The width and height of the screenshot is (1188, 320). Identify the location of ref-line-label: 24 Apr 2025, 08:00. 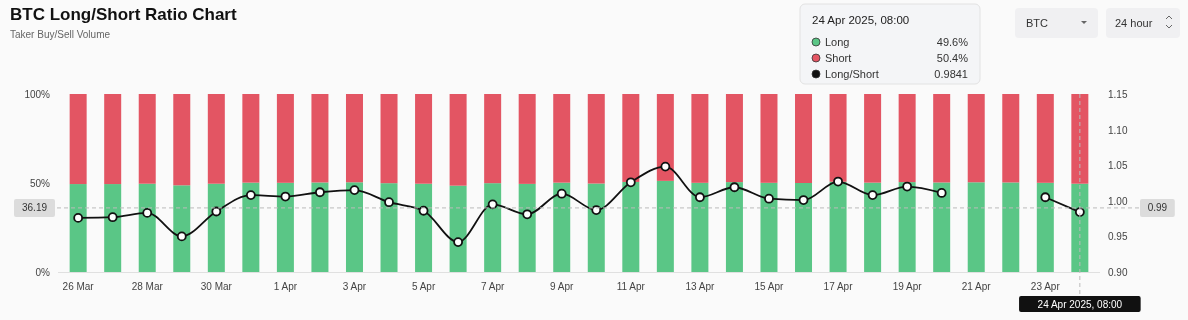
(1080, 304).